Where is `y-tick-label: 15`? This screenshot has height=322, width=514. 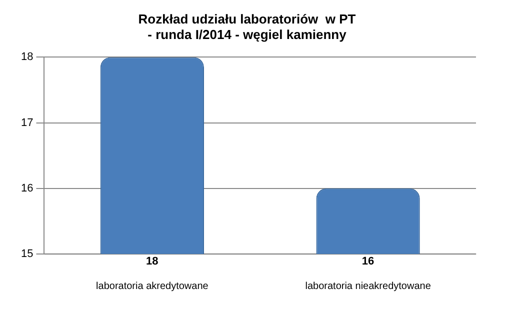
y-tick-label: 15 is located at coordinates (27, 254).